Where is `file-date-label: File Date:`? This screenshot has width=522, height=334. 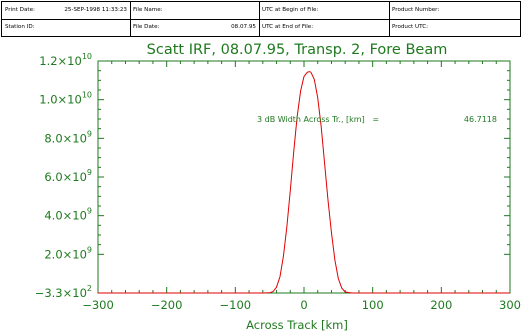
file-date-label: File Date: is located at coordinates (146, 27).